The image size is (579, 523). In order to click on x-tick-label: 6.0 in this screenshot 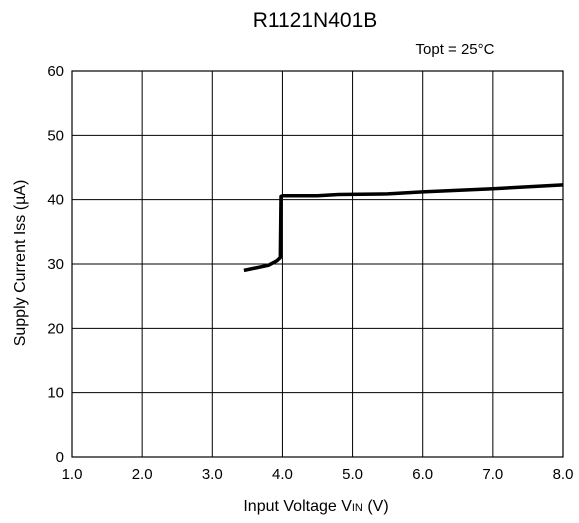, I will do `click(422, 474)`.